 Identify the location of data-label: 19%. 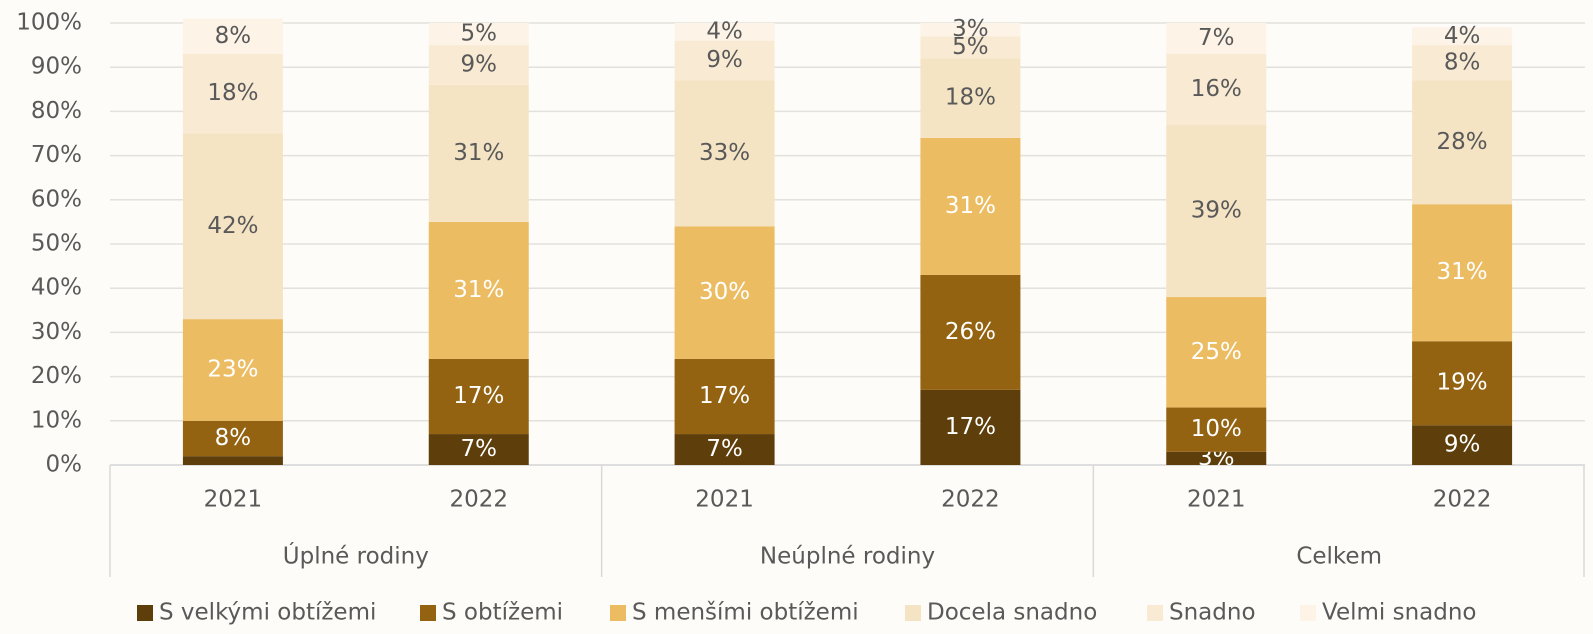
(1462, 383).